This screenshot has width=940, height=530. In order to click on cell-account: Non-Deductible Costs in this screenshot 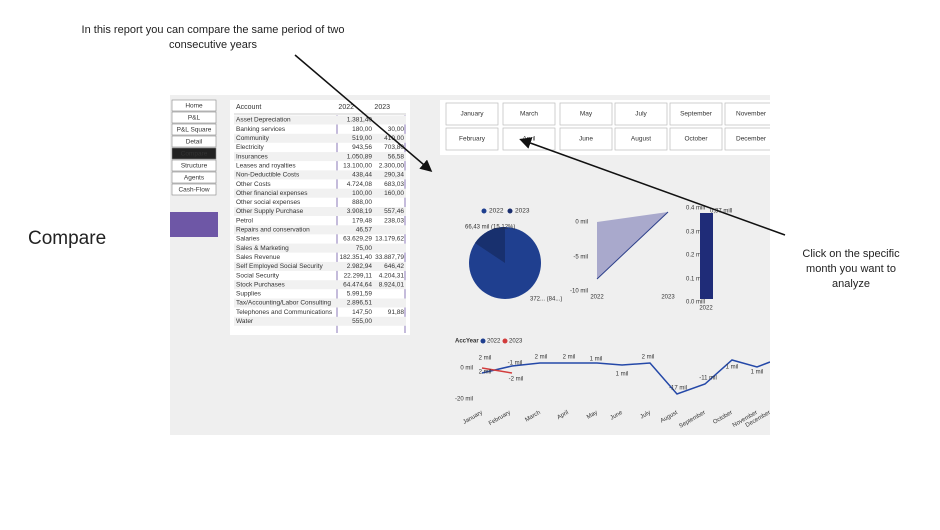, I will do `click(268, 175)`.